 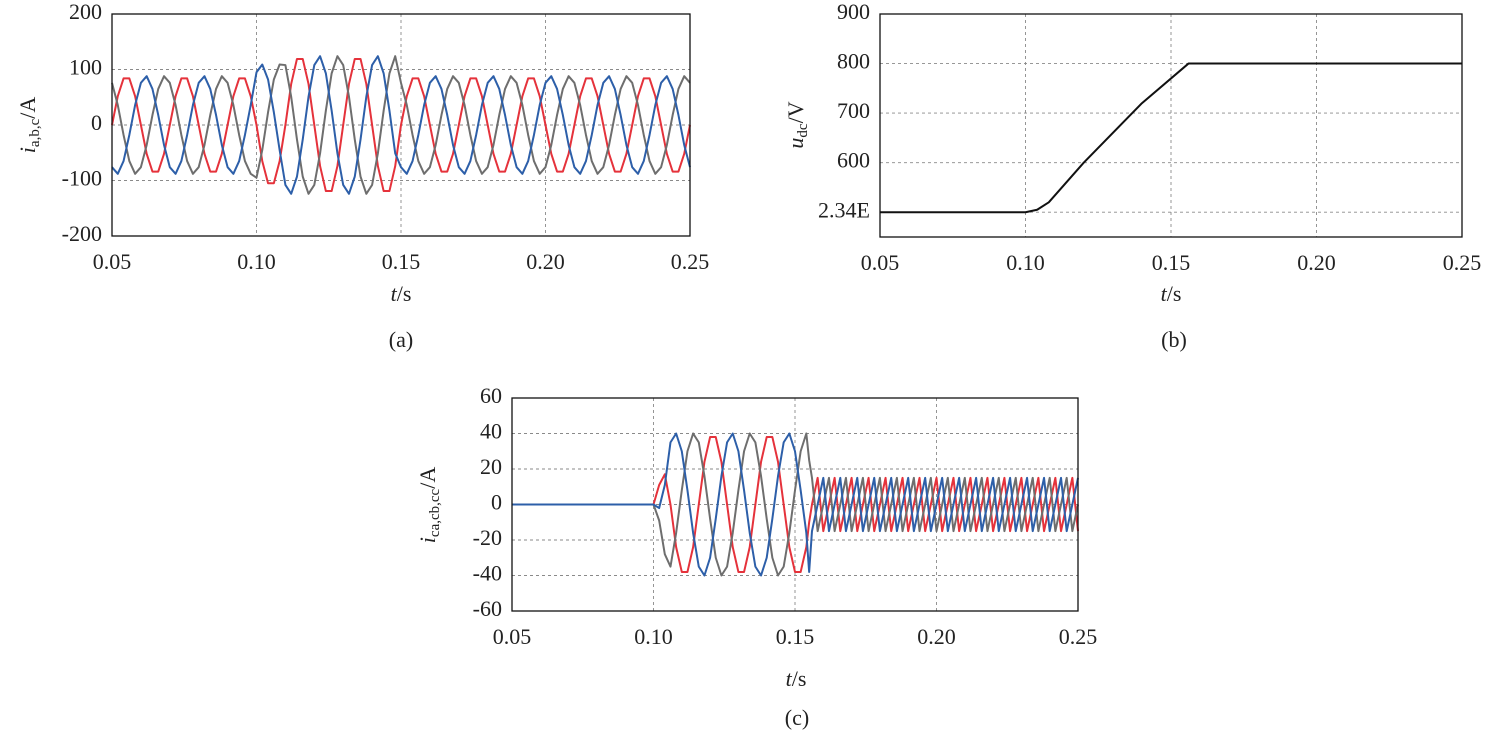 I want to click on y-label-unit: /V, so click(x=795, y=112).